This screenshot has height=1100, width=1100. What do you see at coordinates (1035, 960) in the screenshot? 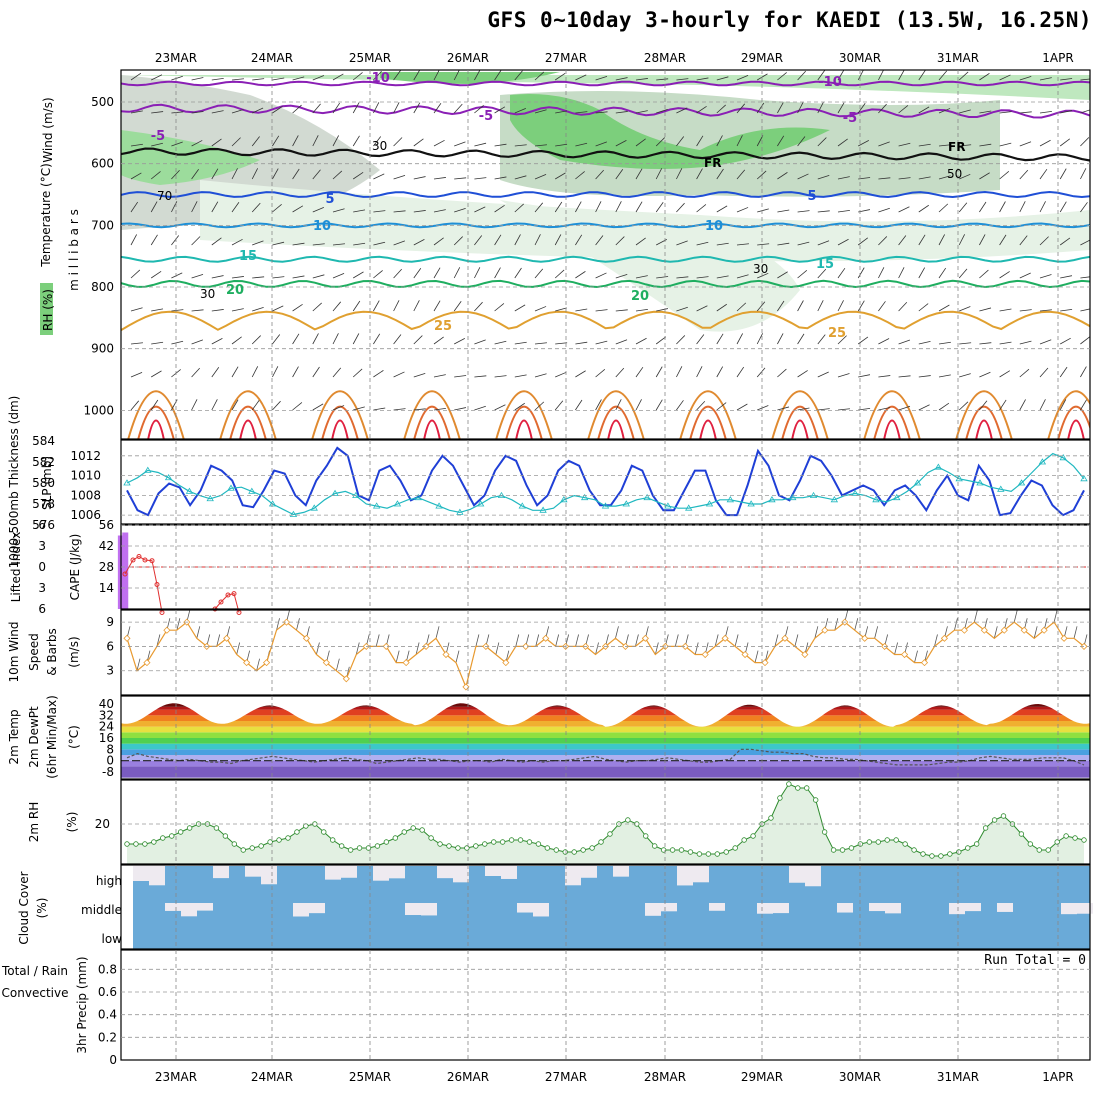
I see `run-total: Run Total = 0` at bounding box center [1035, 960].